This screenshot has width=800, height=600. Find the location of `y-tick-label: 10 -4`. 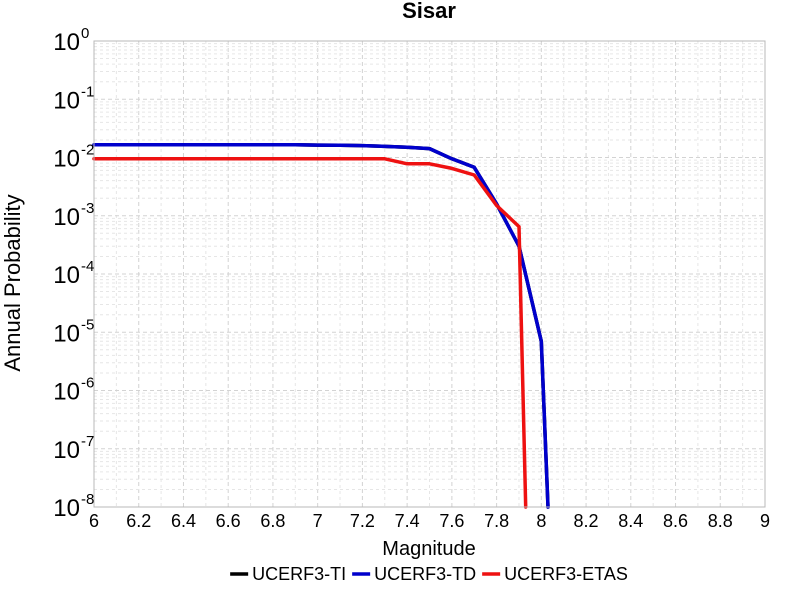

y-tick-label: 10 -4 is located at coordinates (73, 273).